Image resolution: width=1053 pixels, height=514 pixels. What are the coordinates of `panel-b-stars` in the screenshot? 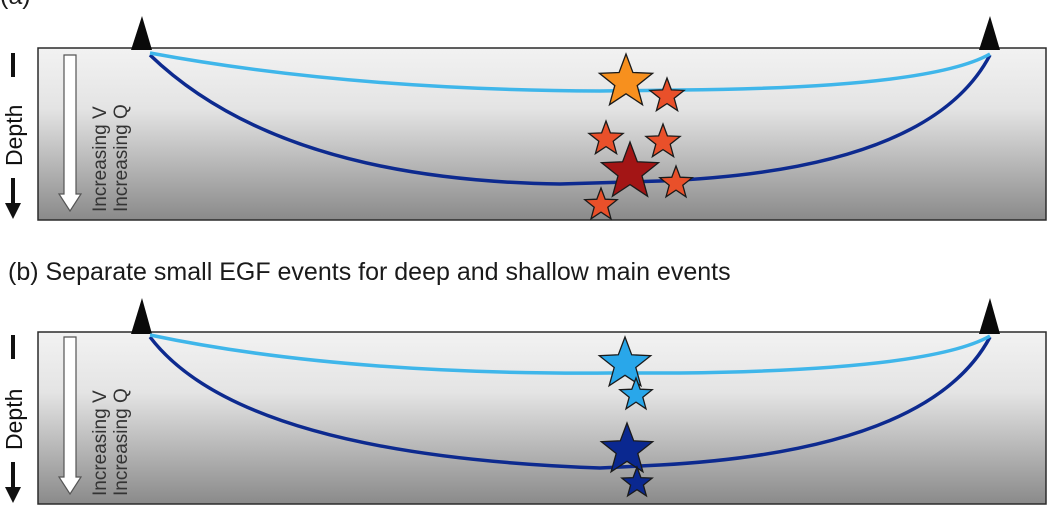 It's located at (626, 416).